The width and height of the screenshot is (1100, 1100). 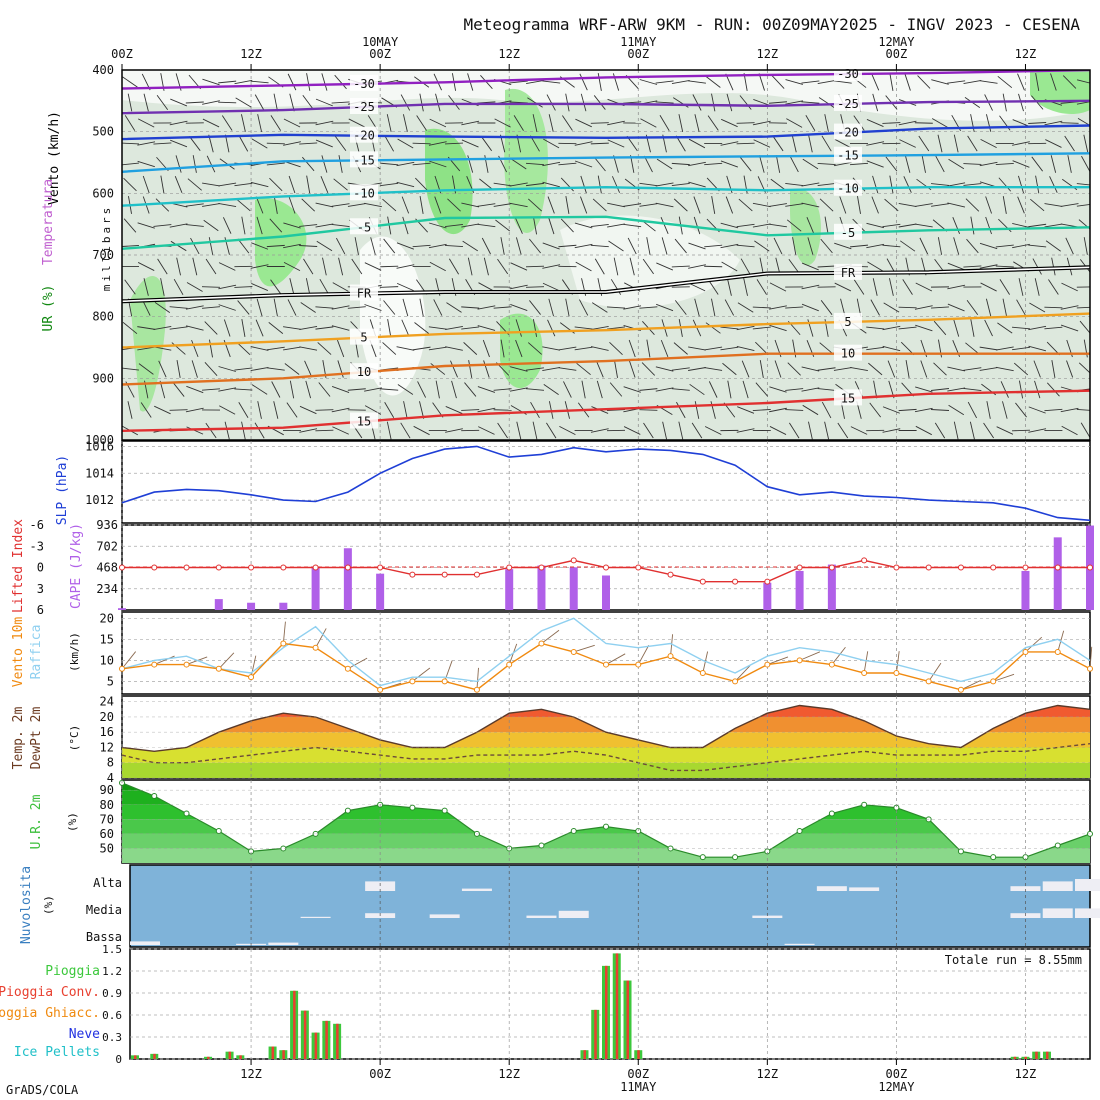 What do you see at coordinates (364, 372) in the screenshot?
I see `isotherm-label: 10` at bounding box center [364, 372].